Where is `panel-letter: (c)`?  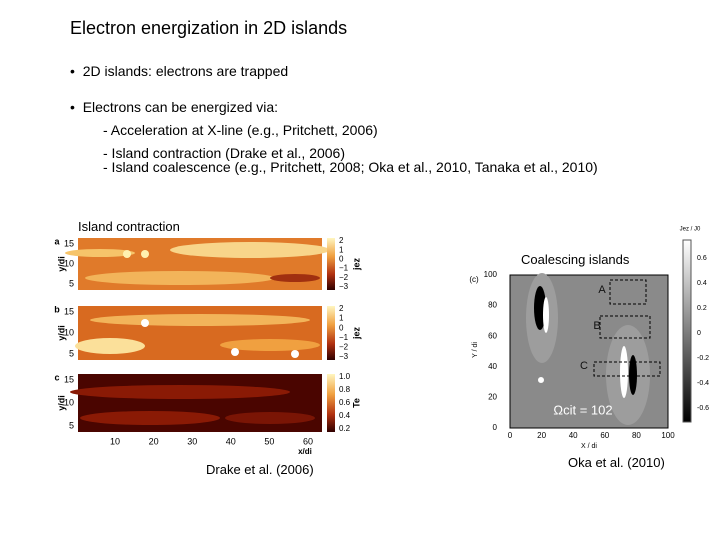
panel-letter: (c) is located at coordinates (474, 279).